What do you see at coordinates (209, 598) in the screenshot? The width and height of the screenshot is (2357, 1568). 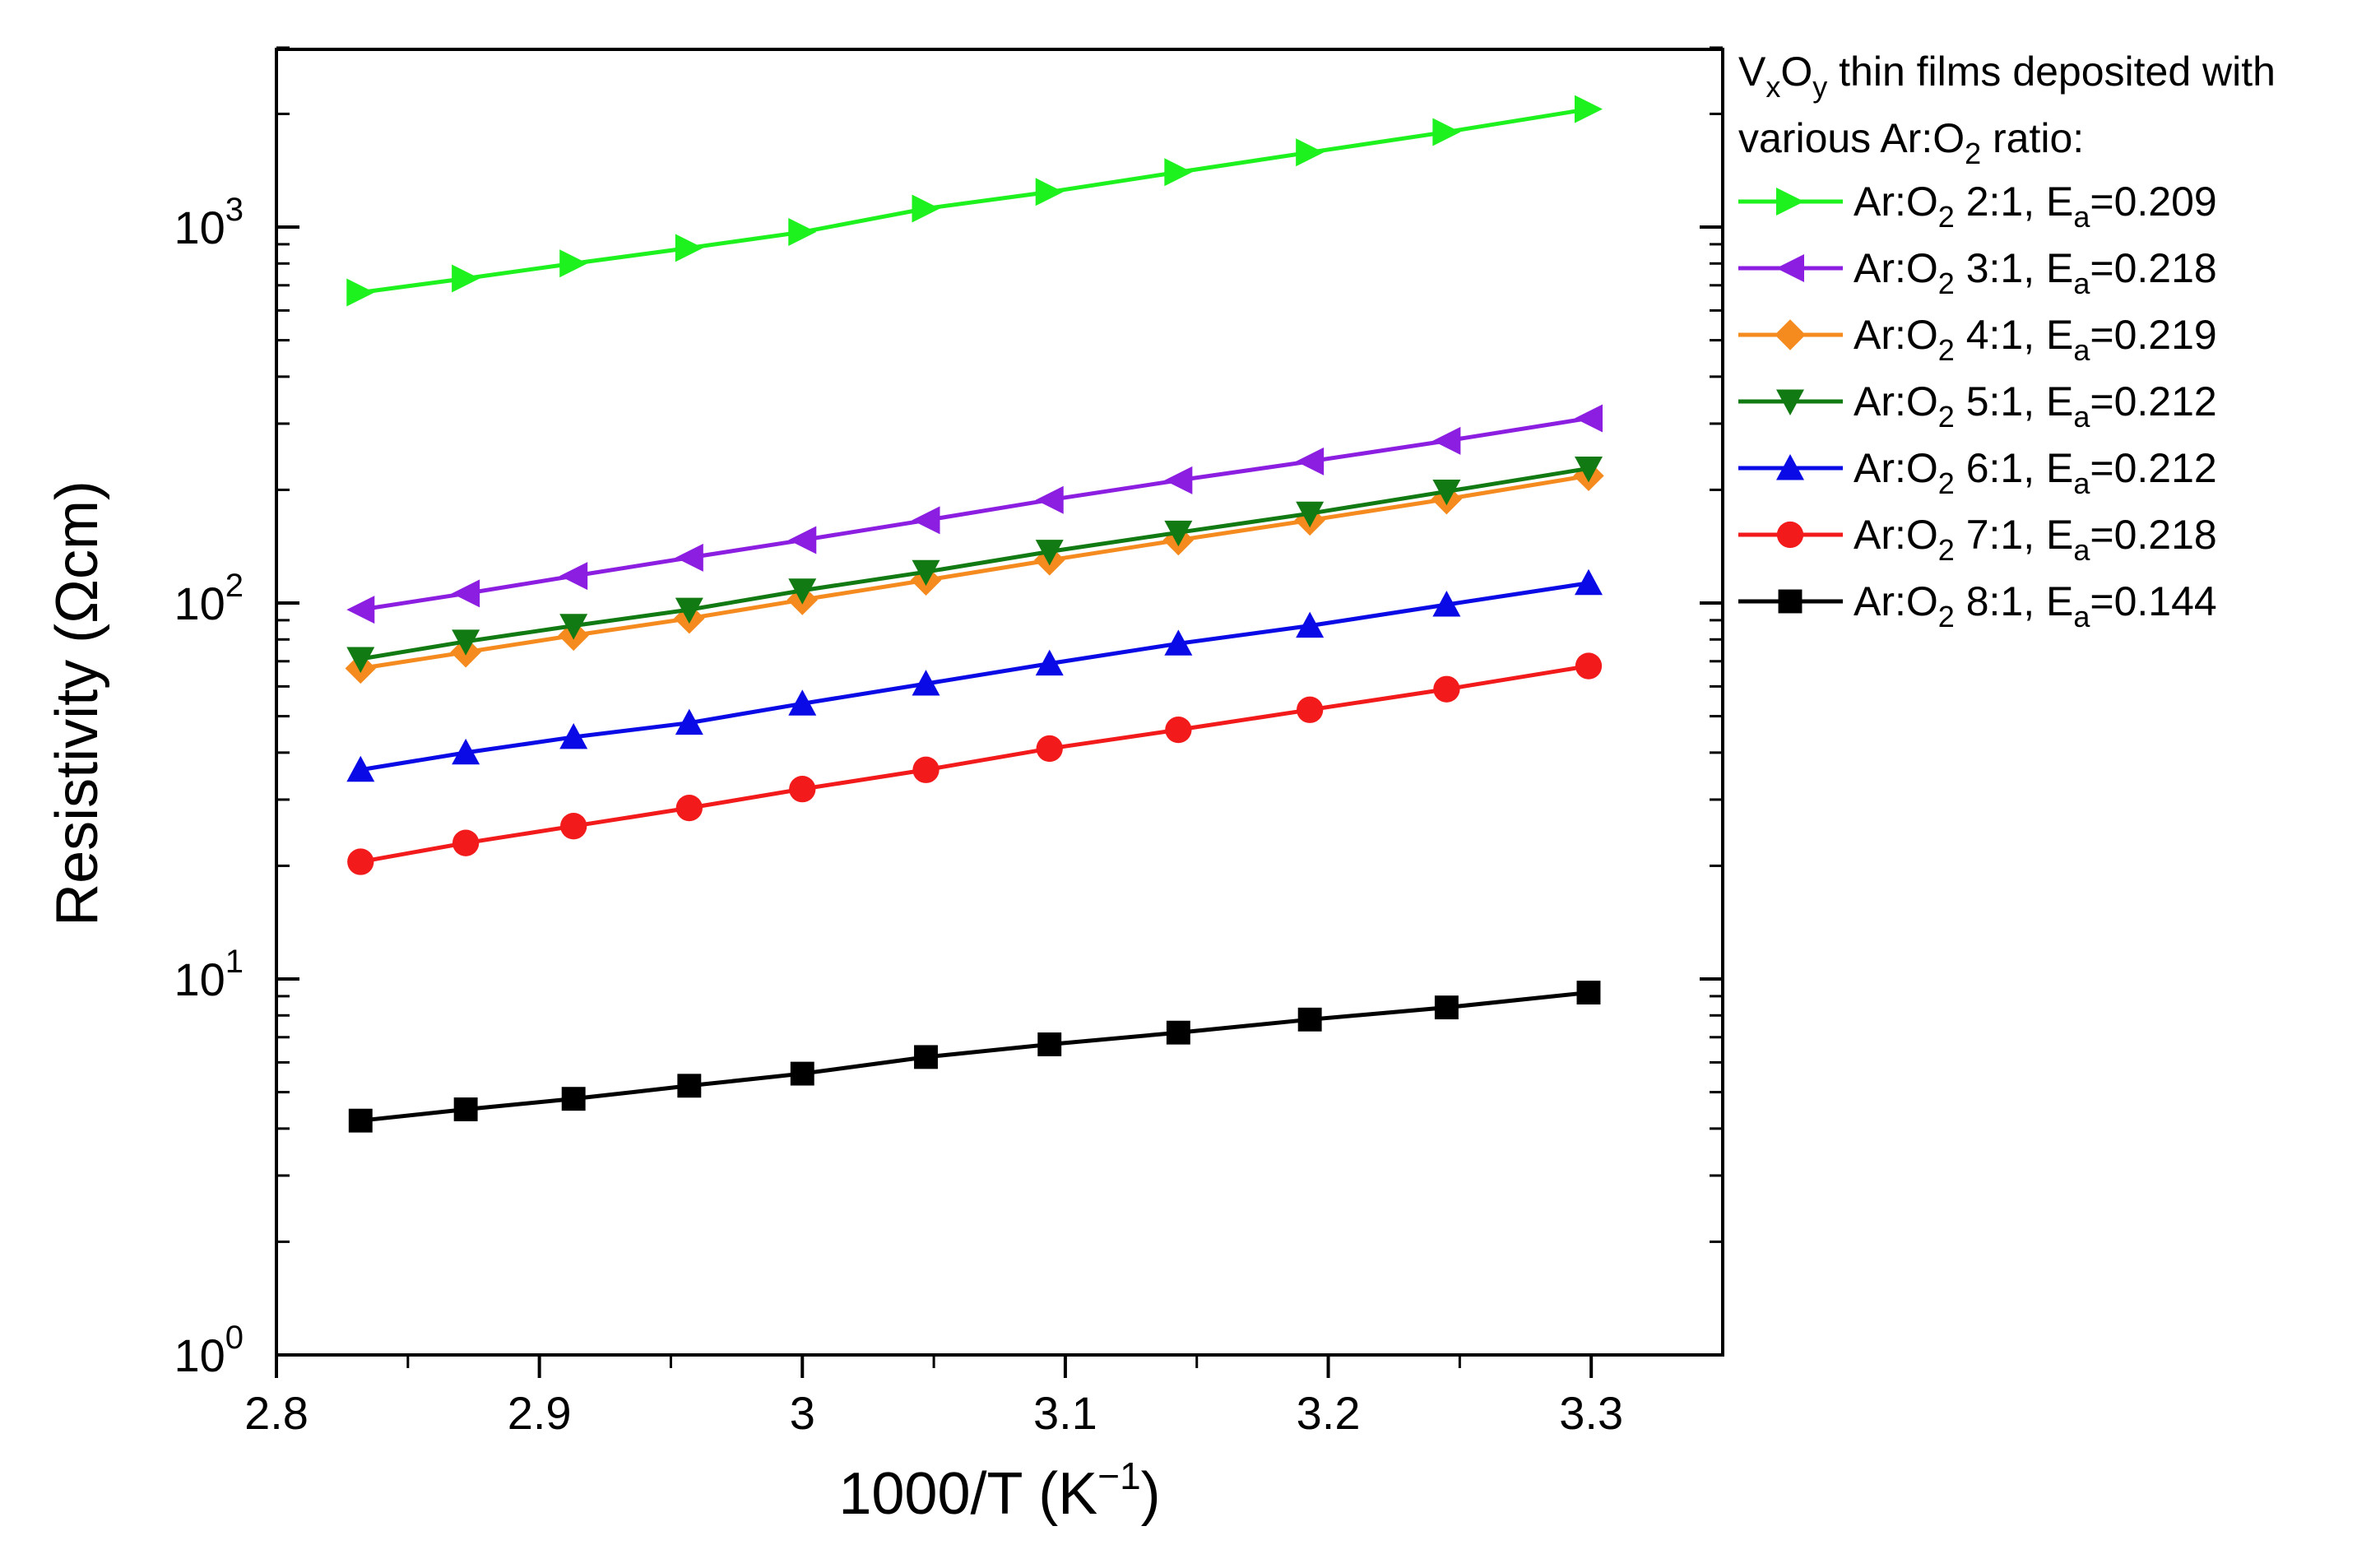 I see `y-tick-label: 10²` at bounding box center [209, 598].